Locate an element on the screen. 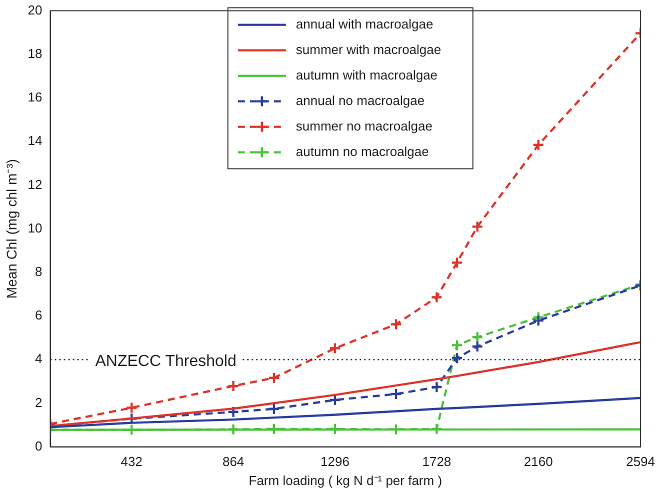 This screenshot has width=658, height=489. y-tick-label: 10 is located at coordinates (35, 228).